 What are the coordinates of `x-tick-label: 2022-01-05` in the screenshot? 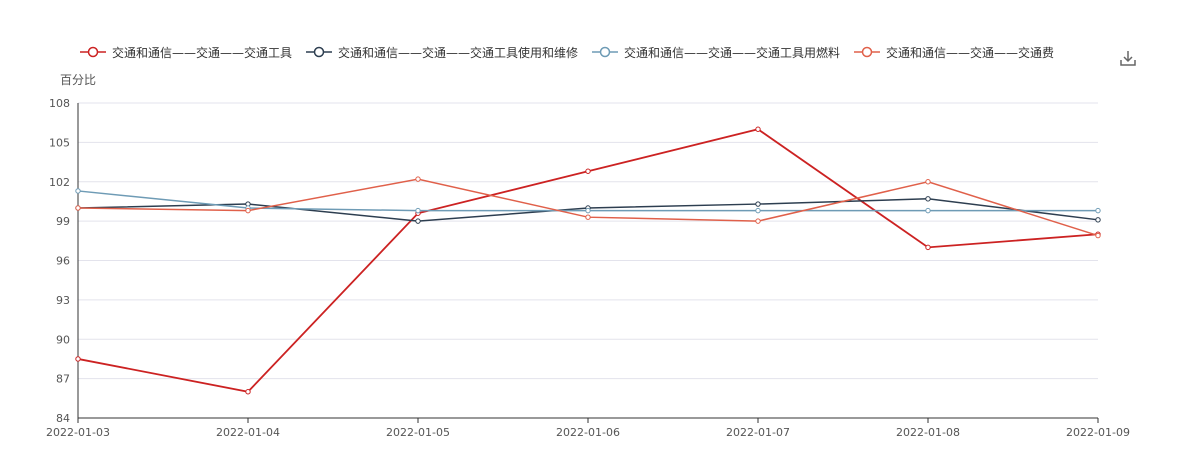 It's located at (418, 432).